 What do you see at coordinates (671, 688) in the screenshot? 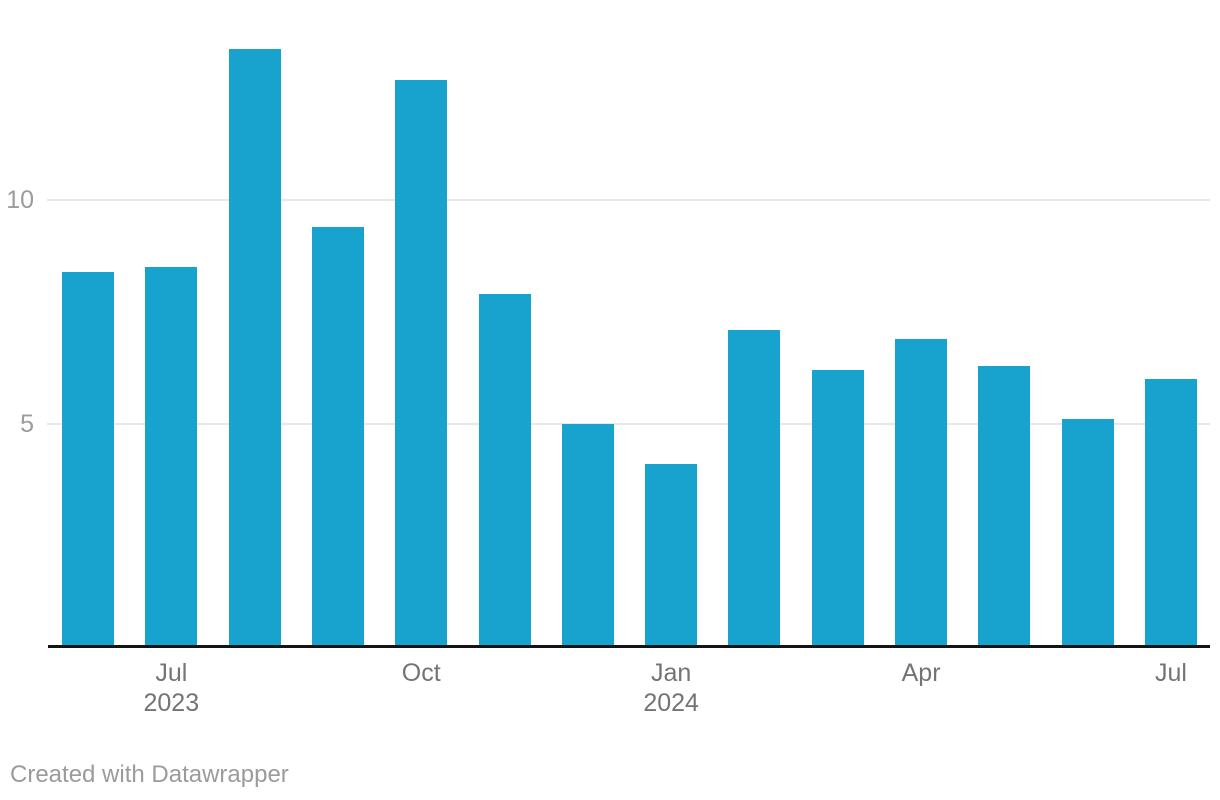
I see `x-tick-label-jan-2024: Jan 2024` at bounding box center [671, 688].